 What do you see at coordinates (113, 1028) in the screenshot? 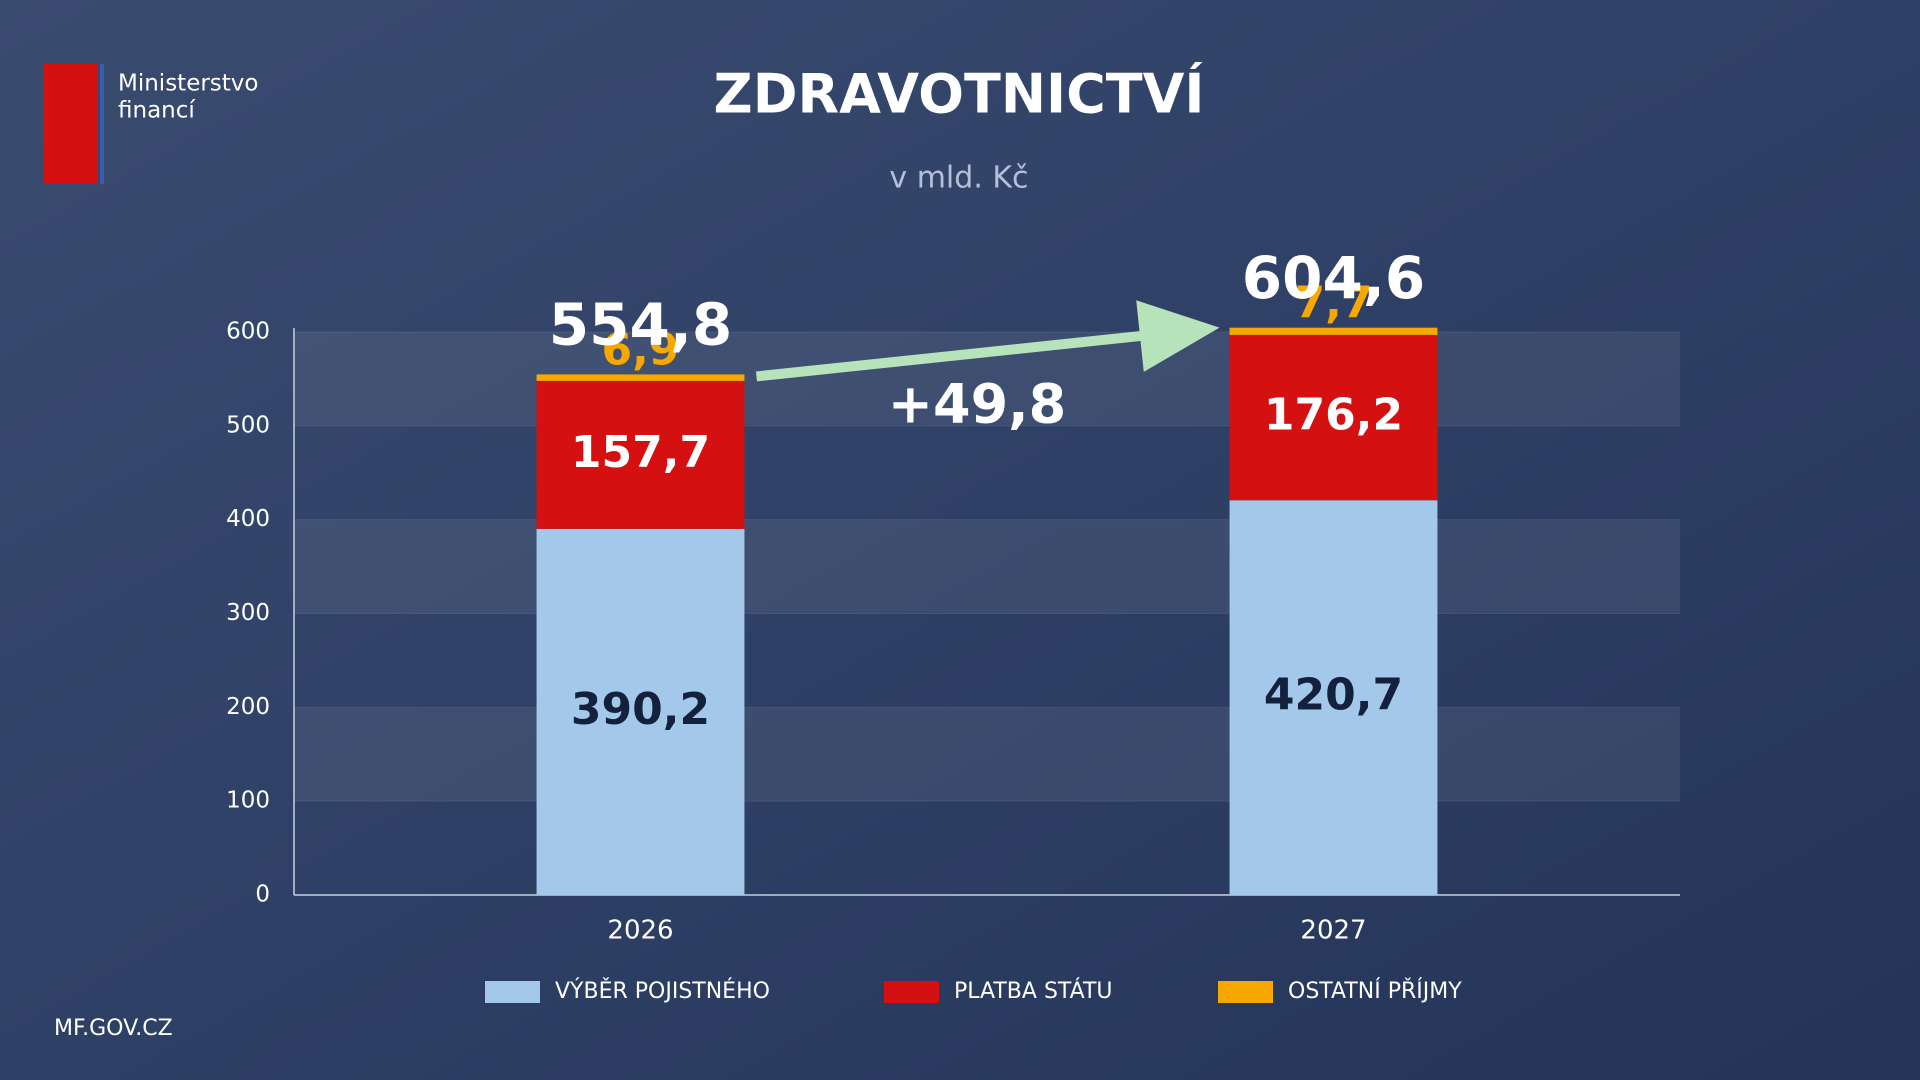
I see `footer: MF.GOV.CZ` at bounding box center [113, 1028].